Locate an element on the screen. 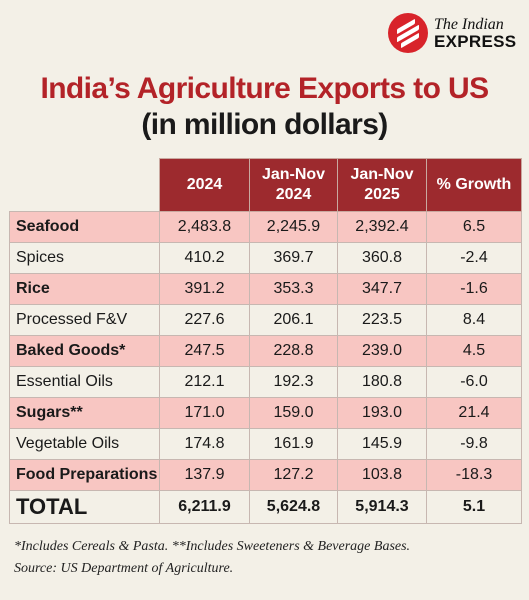 The image size is (529, 600). table-cell: 161.9 is located at coordinates (293, 444).